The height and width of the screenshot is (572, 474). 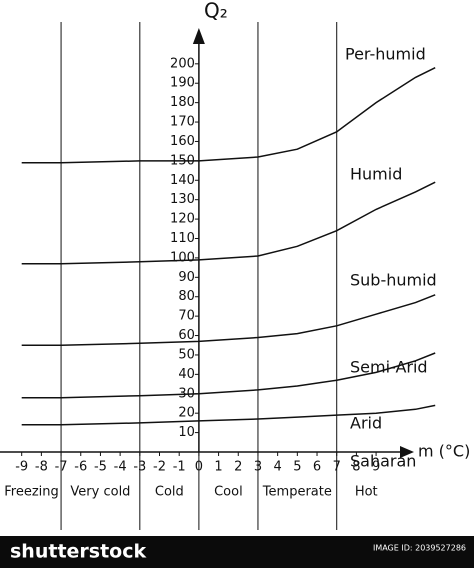 What do you see at coordinates (297, 492) in the screenshot?
I see `zone-label: Temperate` at bounding box center [297, 492].